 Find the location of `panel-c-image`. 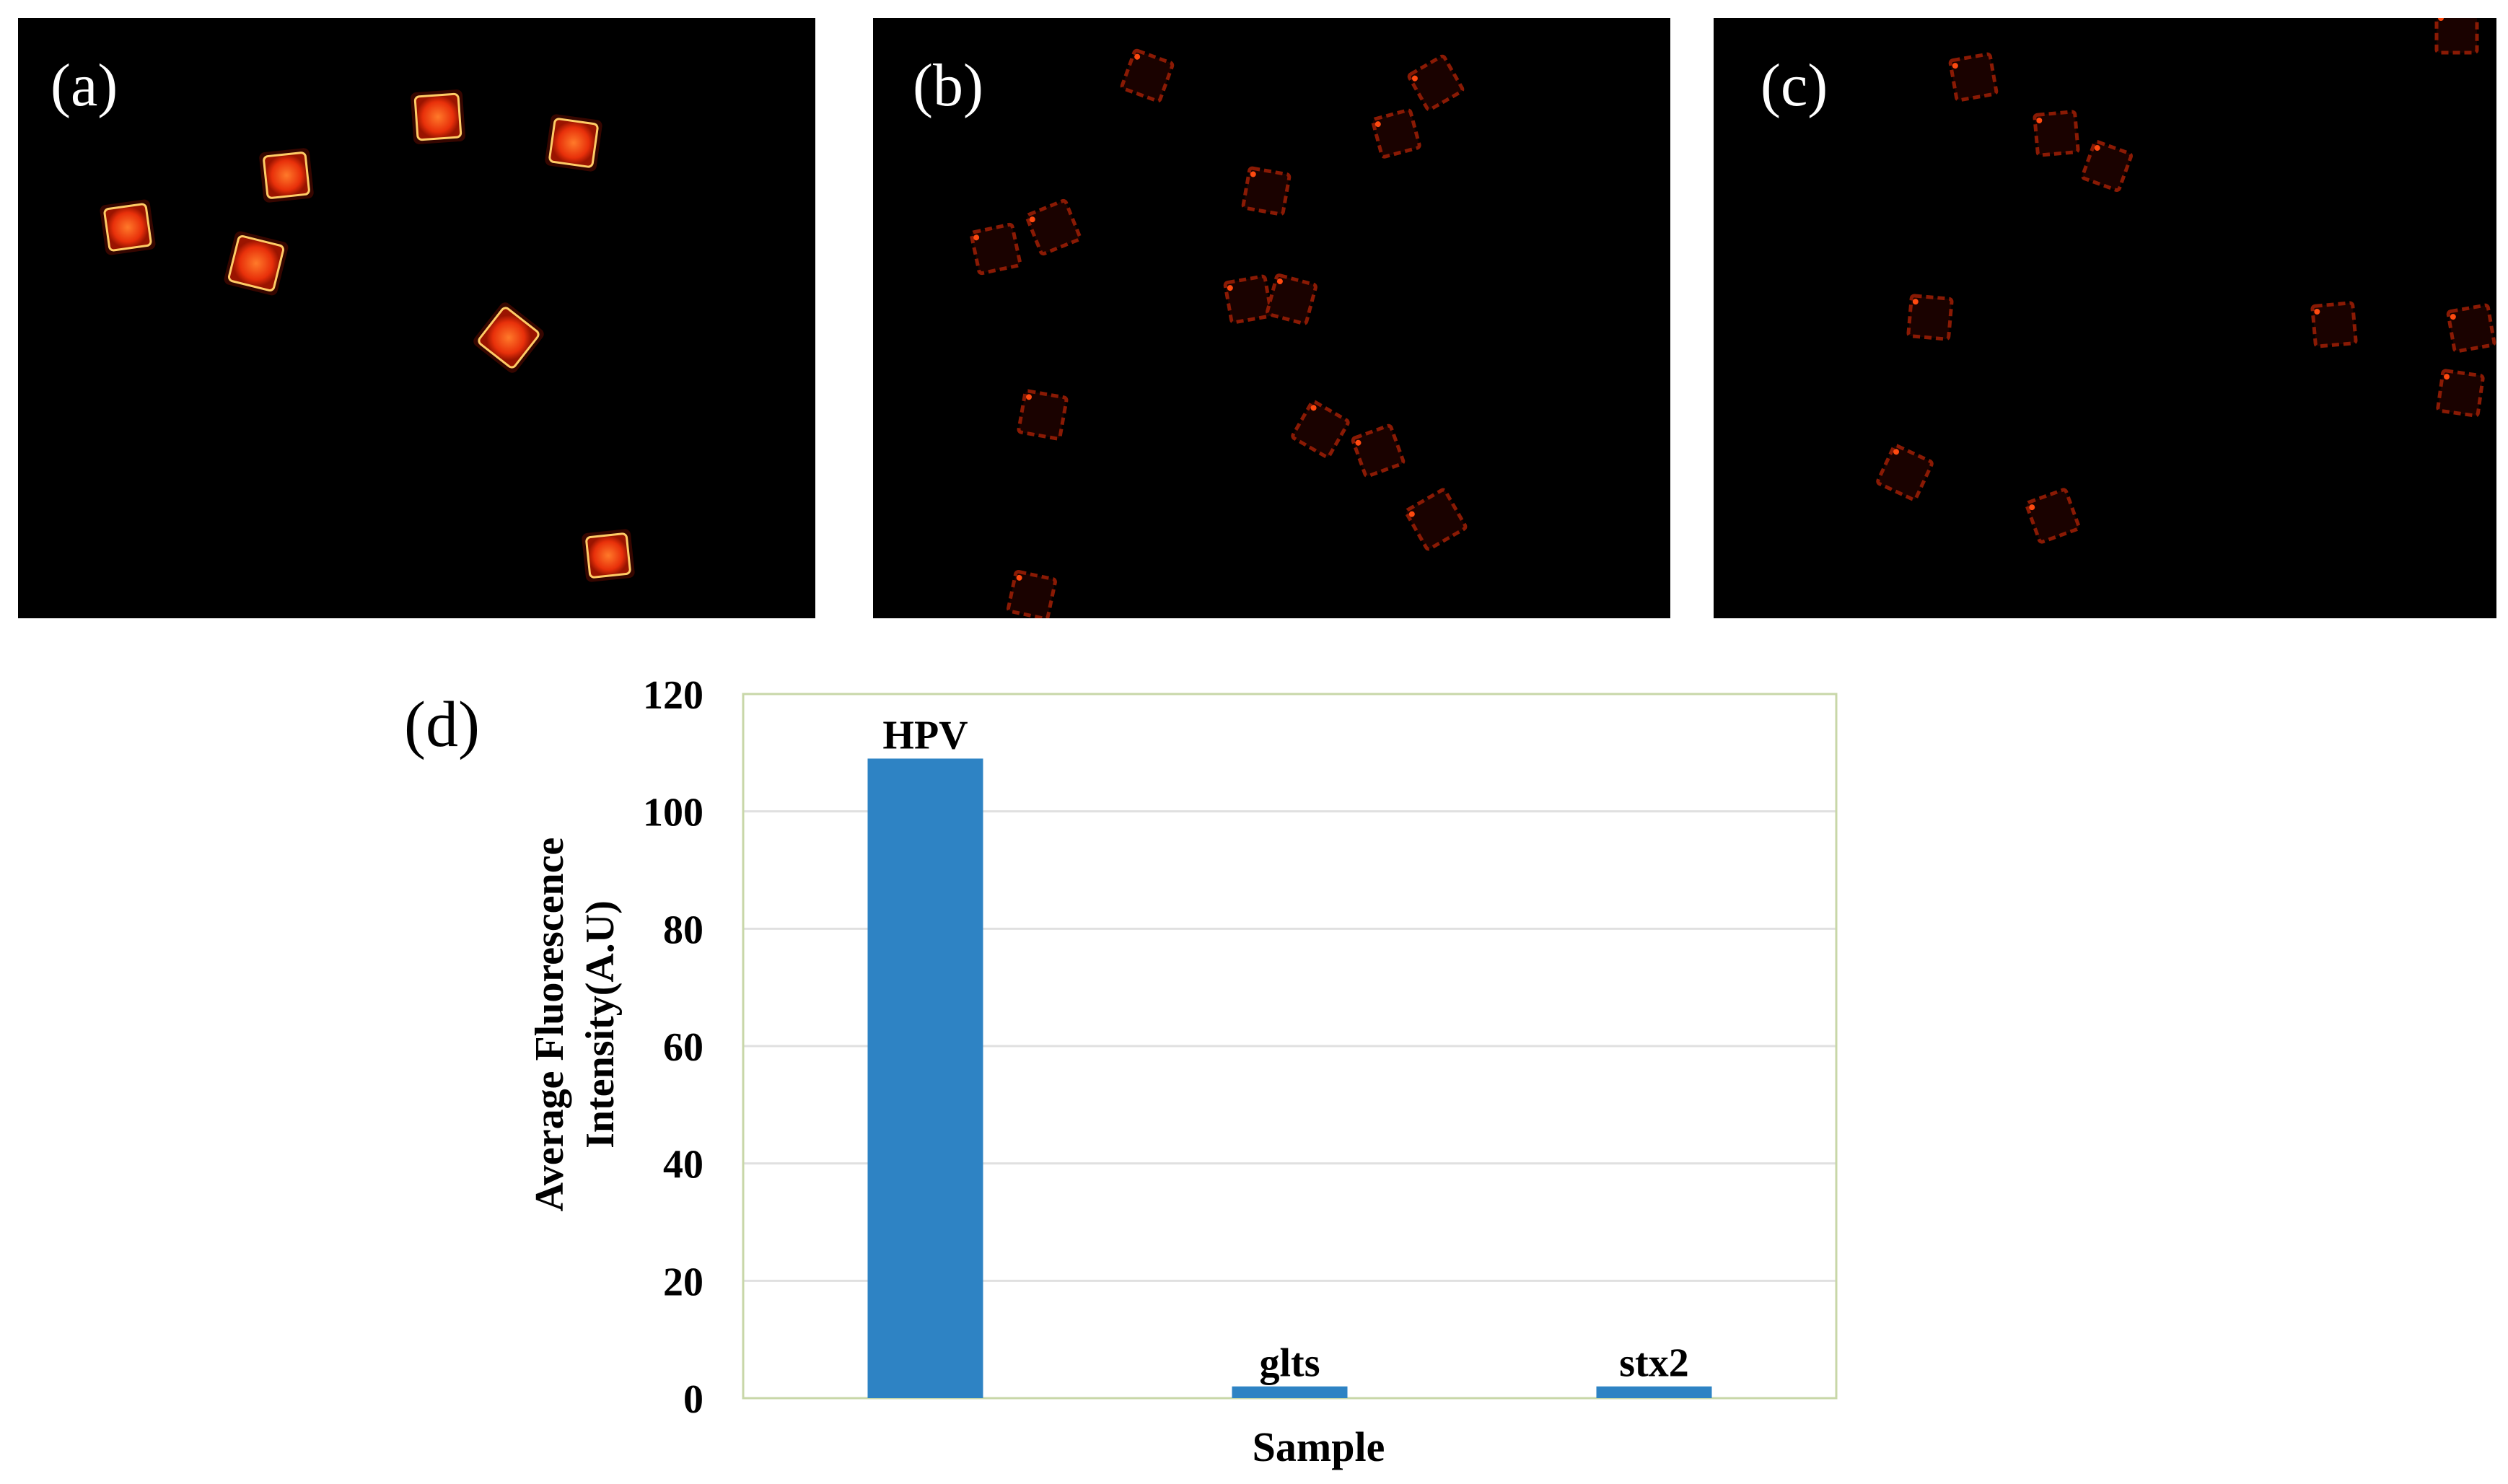

panel-c-image is located at coordinates (2186, 281).